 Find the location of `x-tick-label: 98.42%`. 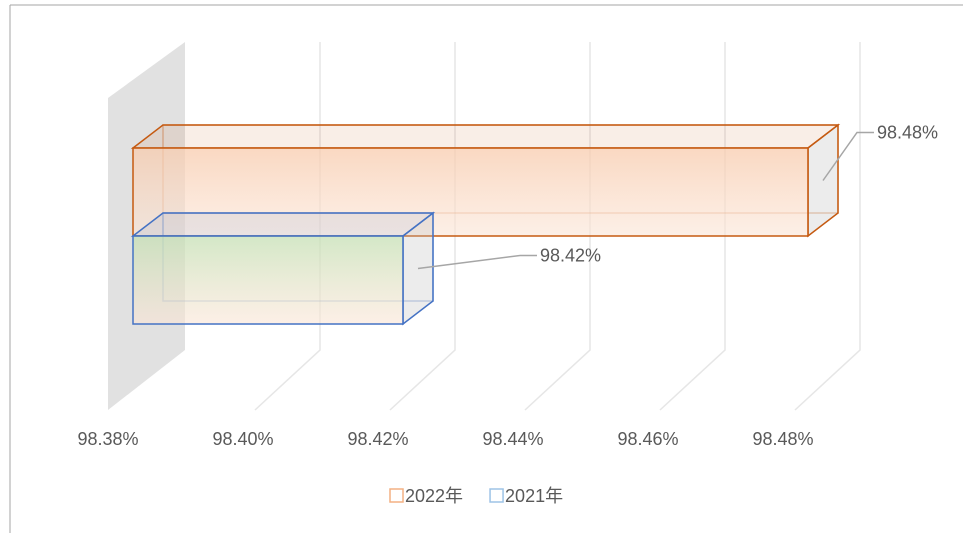

x-tick-label: 98.42% is located at coordinates (377, 439).